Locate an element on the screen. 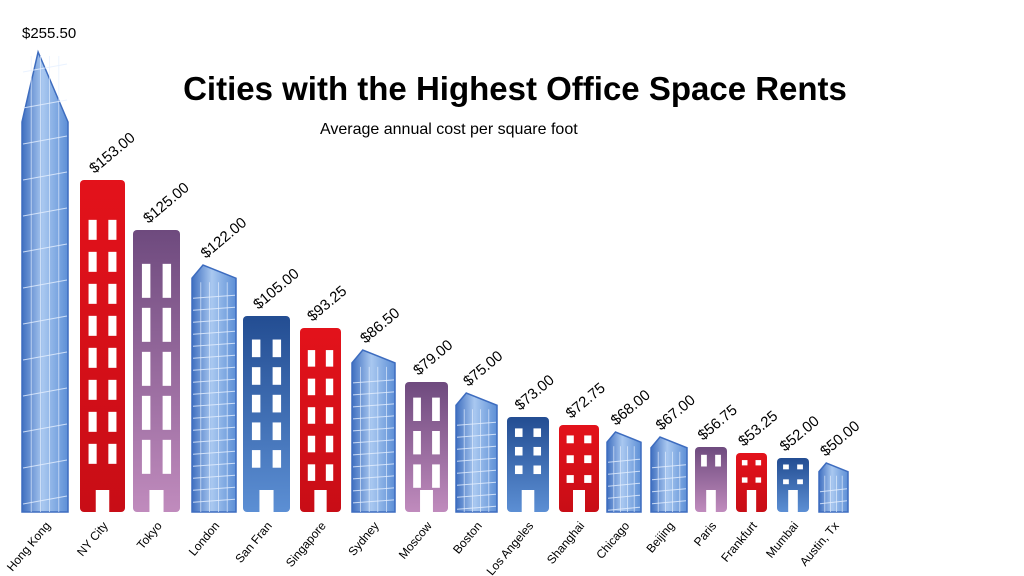 This screenshot has height=576, width=1024. category-label: Singapore is located at coordinates (306, 544).